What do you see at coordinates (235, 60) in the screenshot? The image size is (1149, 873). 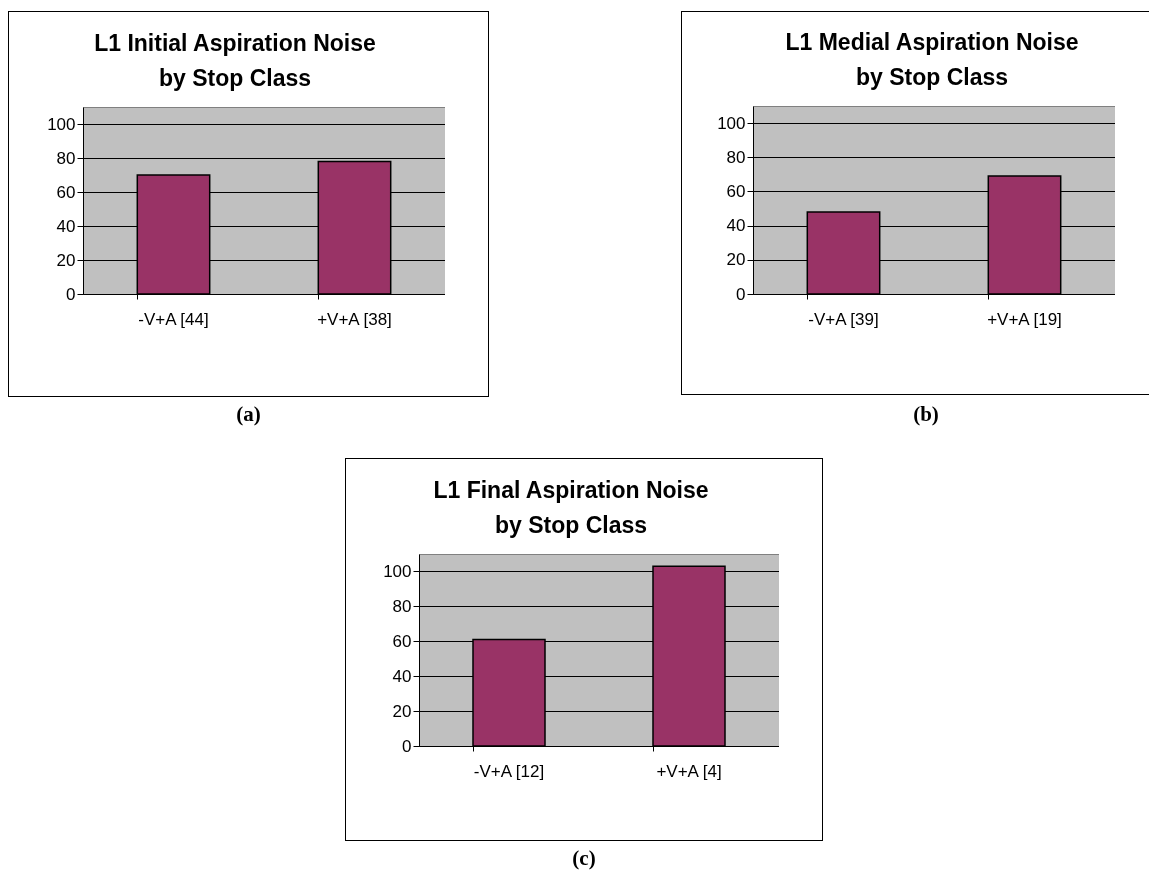 I see `chart-title: L1 Initial Aspiration Noise by Stop Class` at bounding box center [235, 60].